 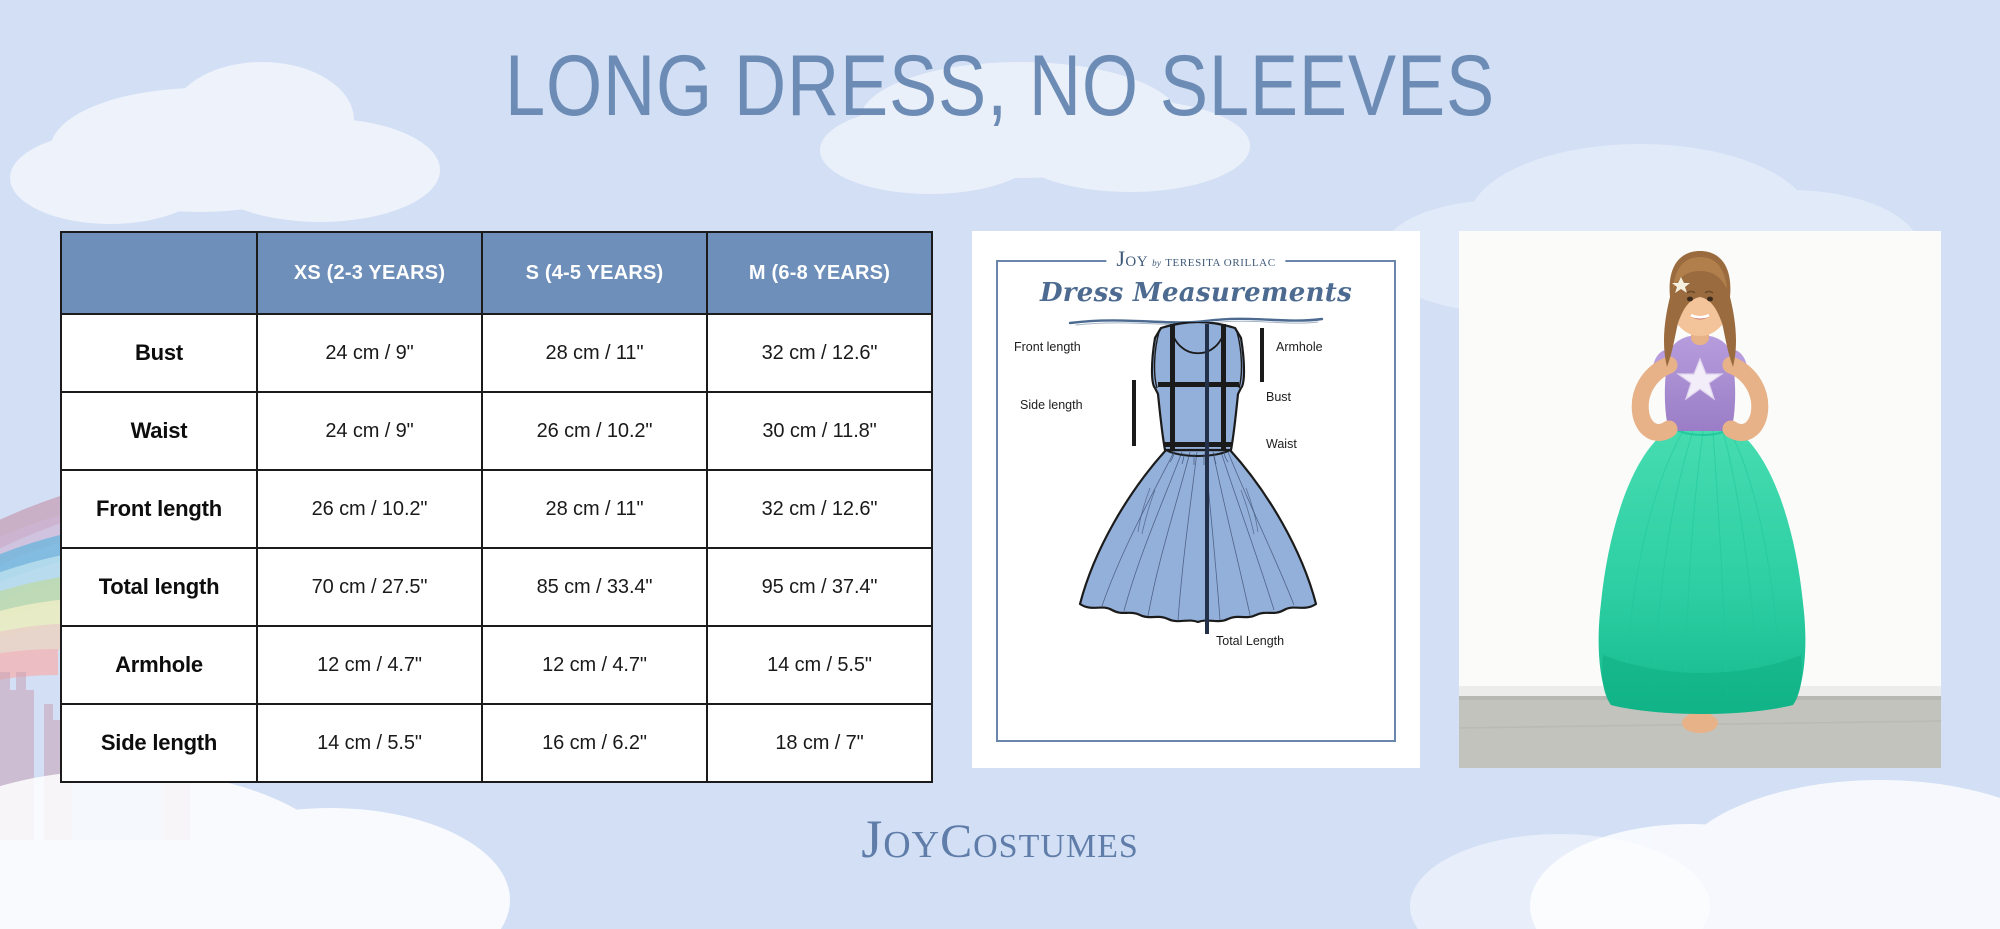 I want to click on diagram-label-front-length: Front length, so click(x=1047, y=347).